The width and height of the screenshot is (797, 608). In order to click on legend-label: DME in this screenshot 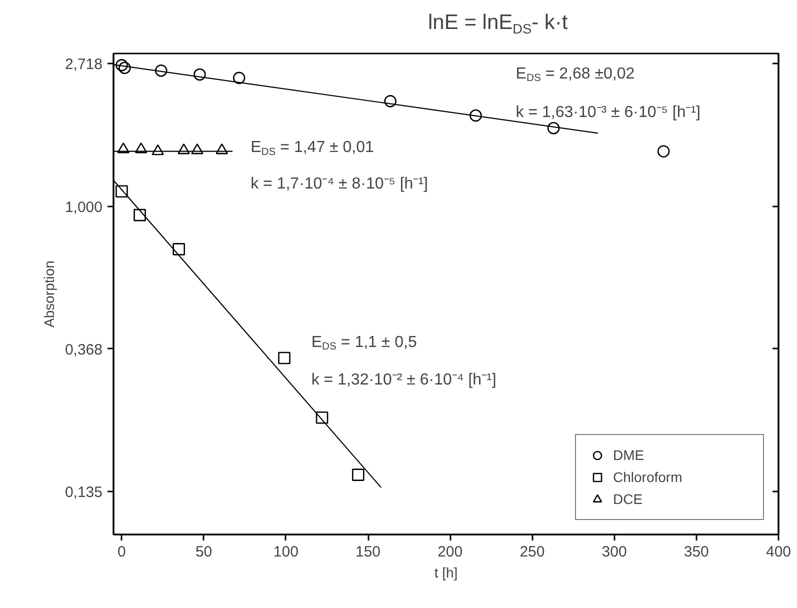, I will do `click(629, 455)`.